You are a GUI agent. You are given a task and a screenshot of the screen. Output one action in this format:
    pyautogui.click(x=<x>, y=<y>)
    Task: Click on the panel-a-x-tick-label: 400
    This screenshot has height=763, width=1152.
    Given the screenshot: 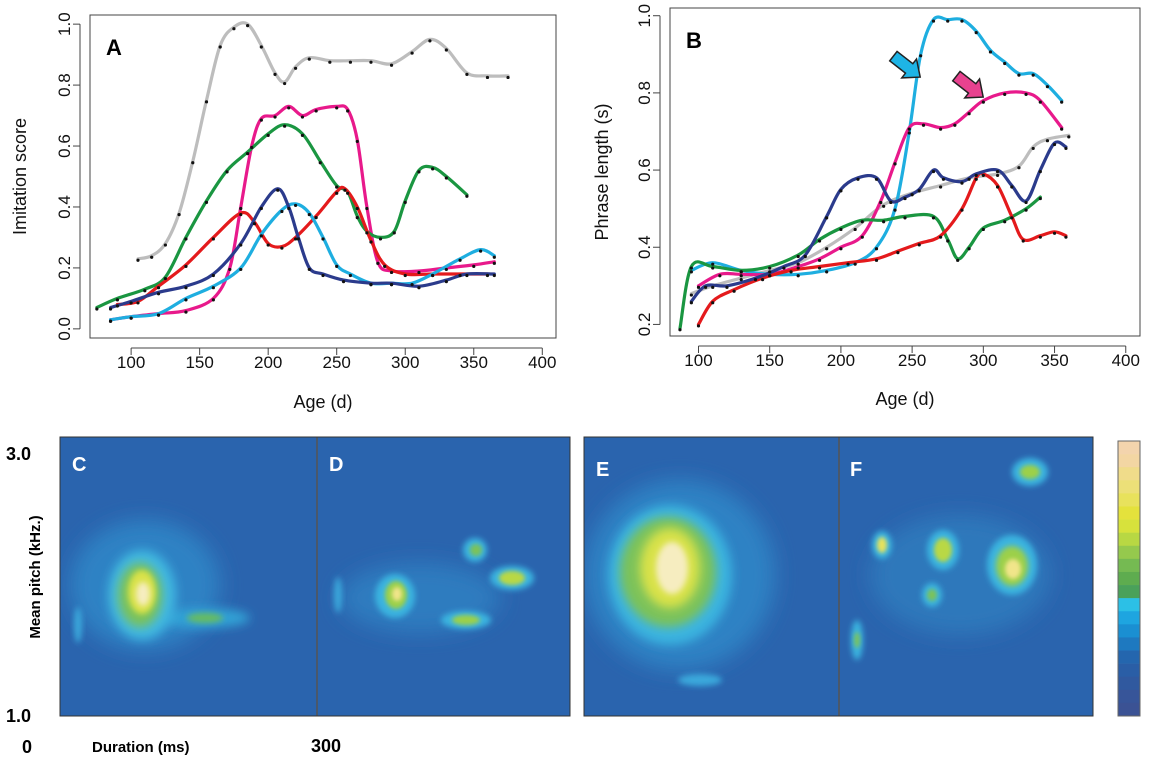 What is the action you would take?
    pyautogui.click(x=542, y=362)
    